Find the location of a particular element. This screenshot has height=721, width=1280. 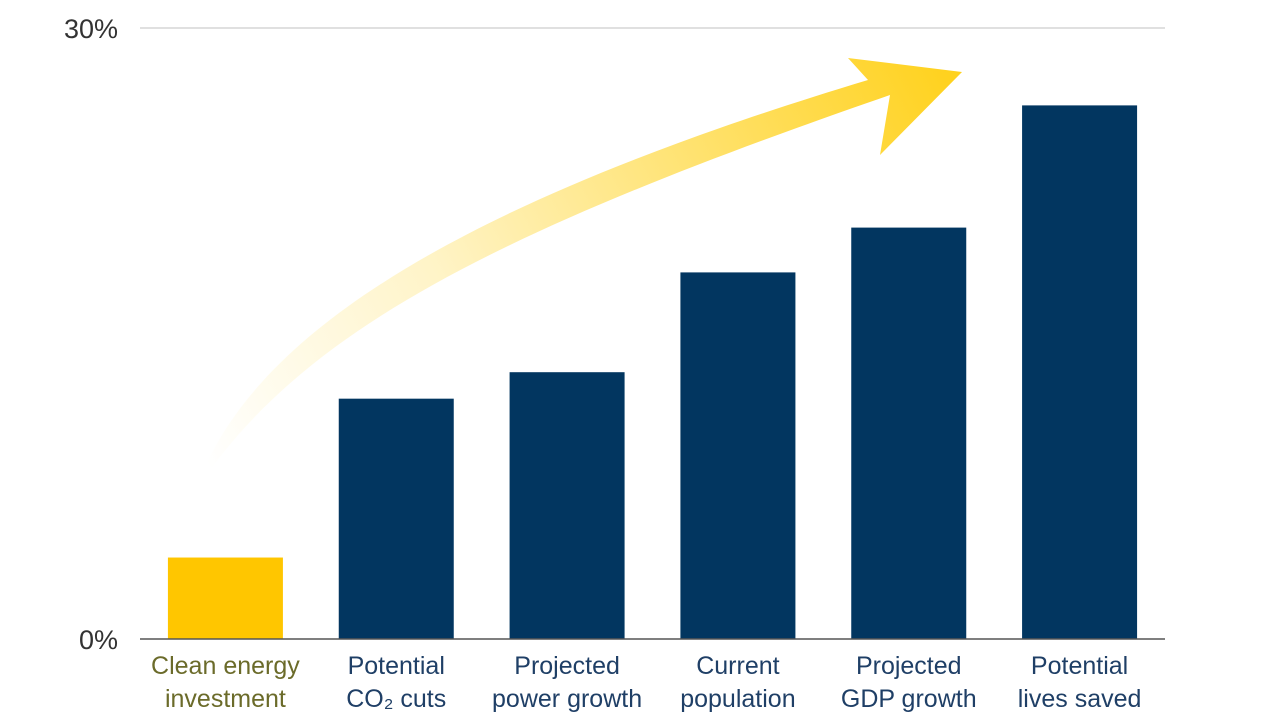

y-tick-label: 0% is located at coordinates (98, 640).